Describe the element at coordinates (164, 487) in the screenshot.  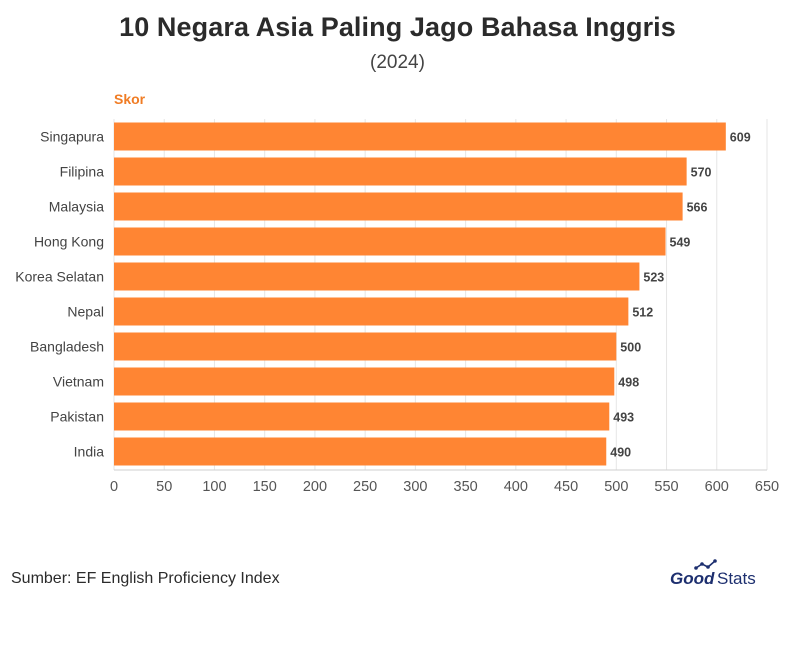
I see `x-tick-label: 50` at that location.